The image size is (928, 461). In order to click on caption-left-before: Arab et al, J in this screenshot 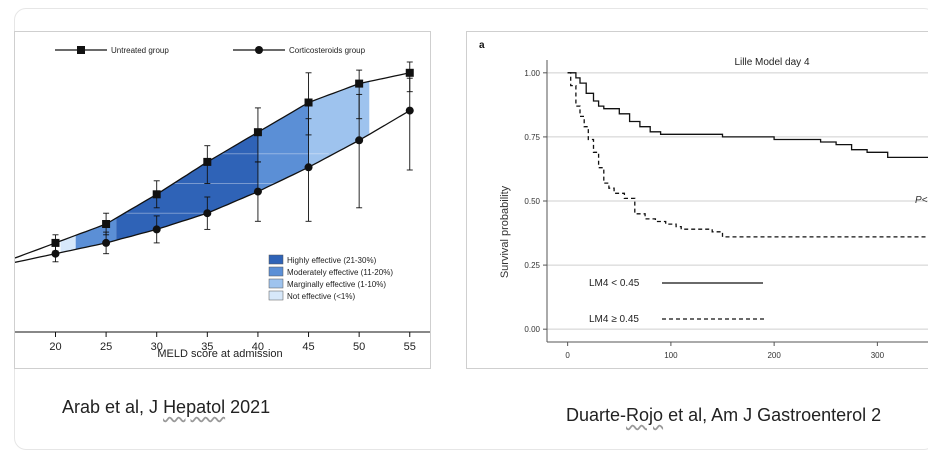, I will do `click(113, 407)`.